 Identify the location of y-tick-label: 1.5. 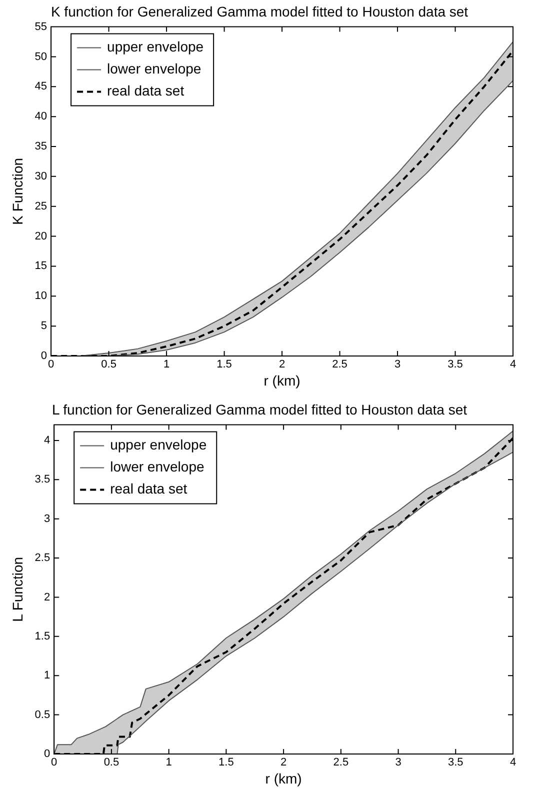
(42, 636).